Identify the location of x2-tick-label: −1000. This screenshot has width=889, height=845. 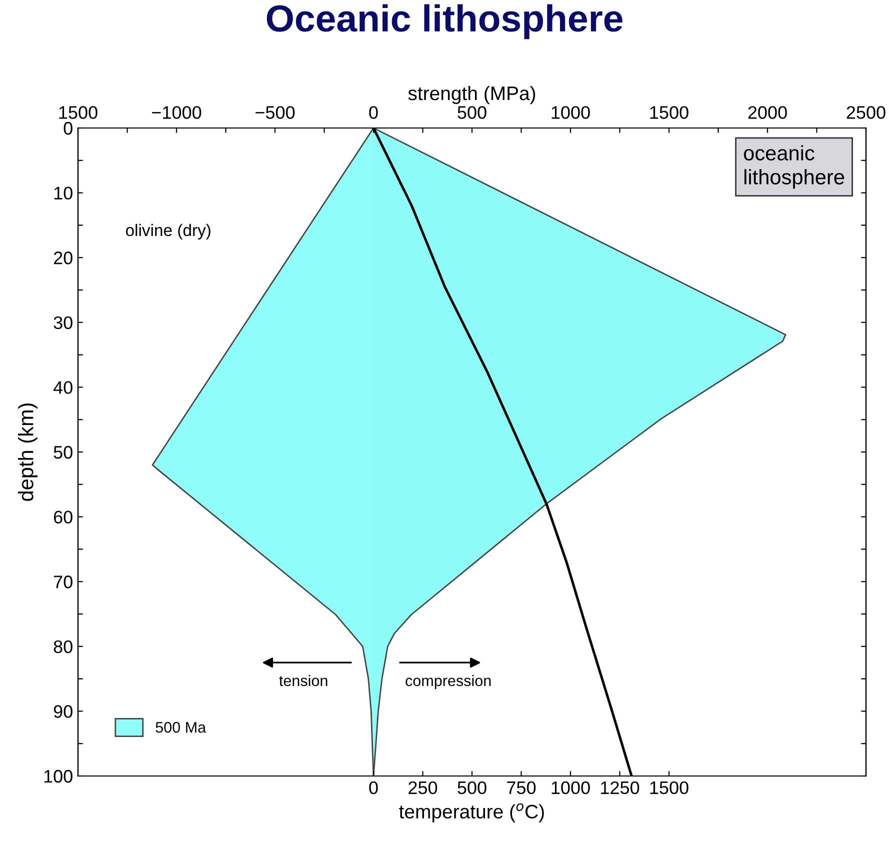
(177, 112).